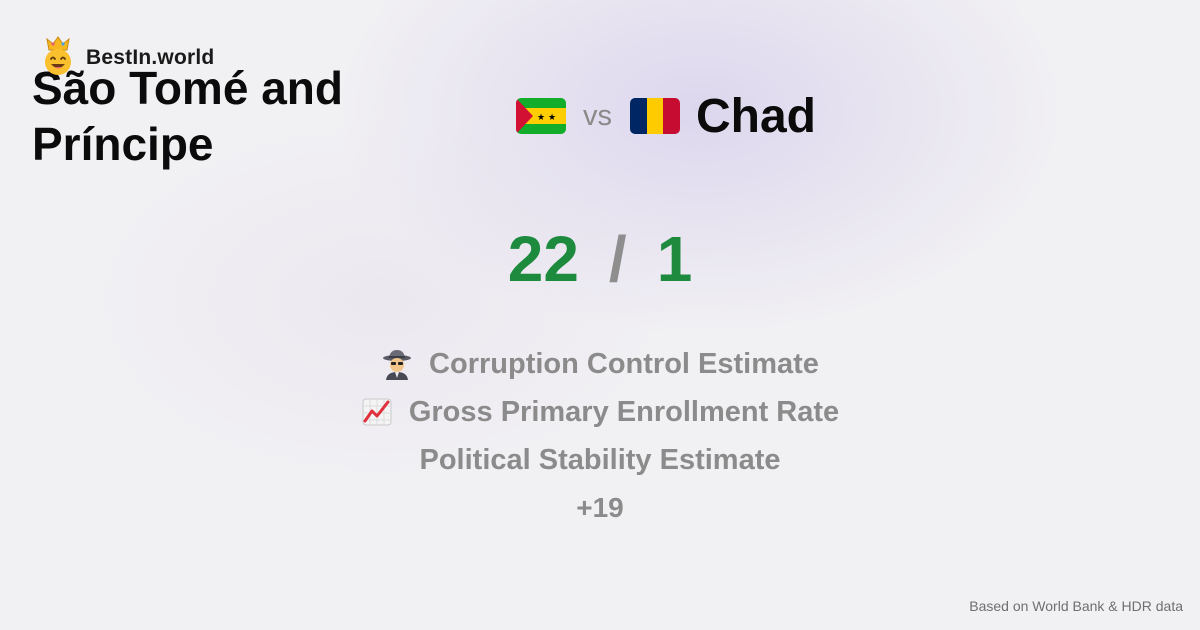  I want to click on vs-label: vs, so click(597, 115).